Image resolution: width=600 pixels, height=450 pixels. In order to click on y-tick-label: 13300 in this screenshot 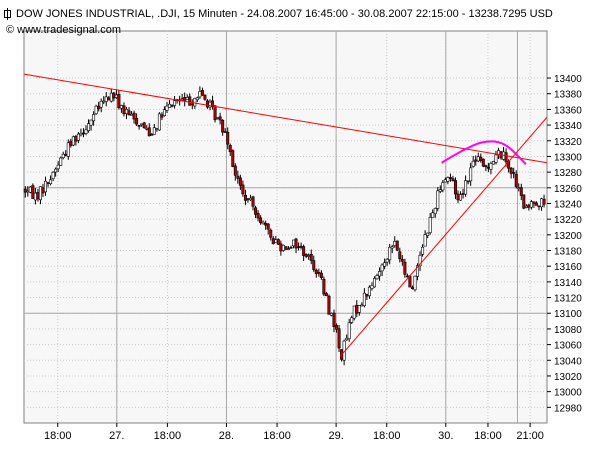, I will do `click(568, 157)`.